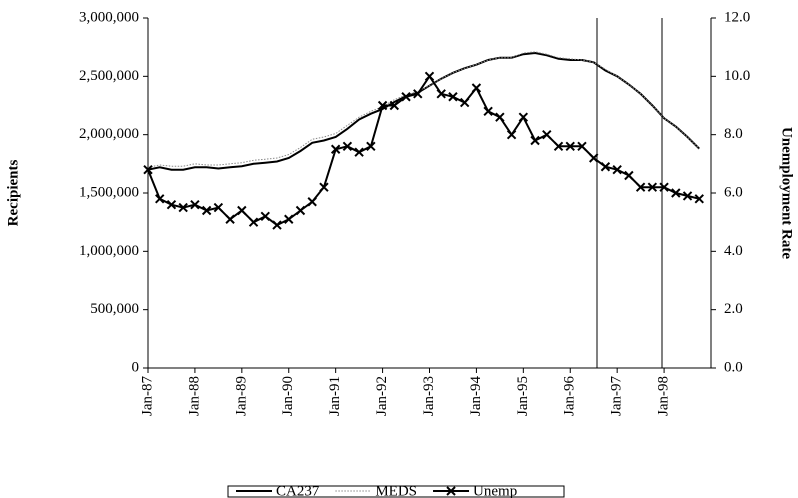 This screenshot has height=498, width=798. Describe the element at coordinates (733, 134) in the screenshot. I see `y2-tick-label: 8.0` at that location.